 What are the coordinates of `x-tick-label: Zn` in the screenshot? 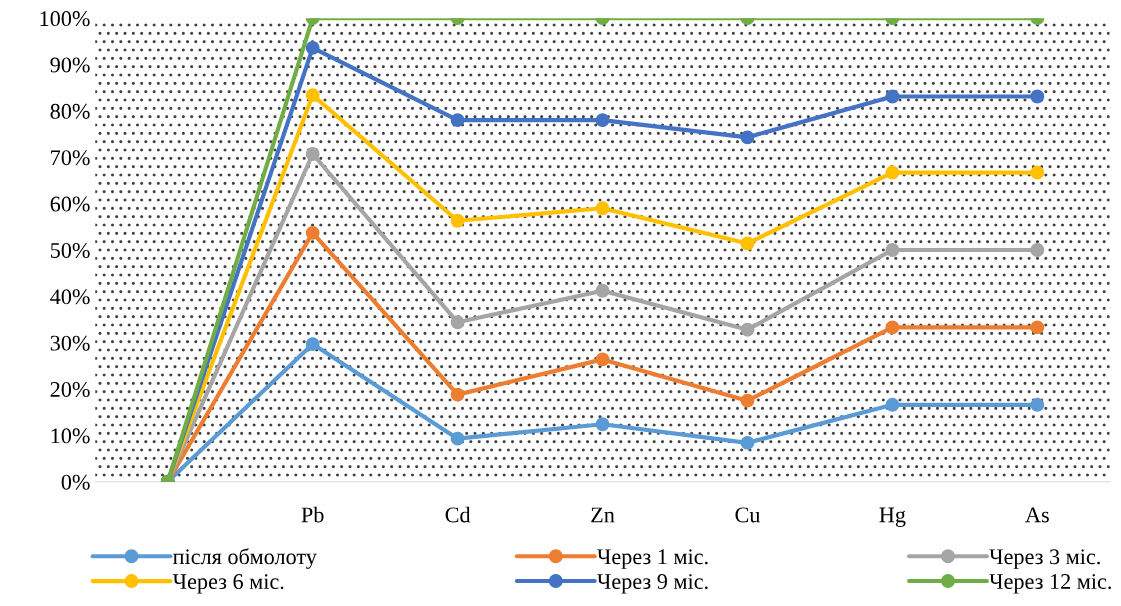 It's located at (603, 515).